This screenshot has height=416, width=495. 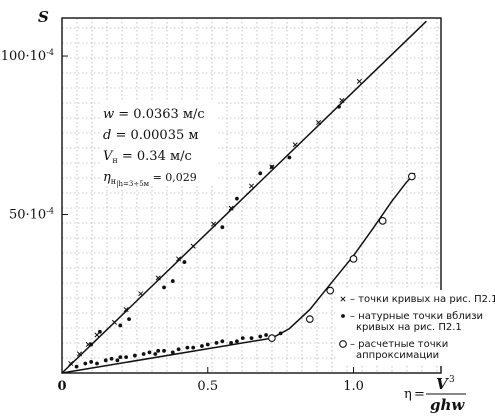 I want to click on legend-marker-circle, so click(x=343, y=344).